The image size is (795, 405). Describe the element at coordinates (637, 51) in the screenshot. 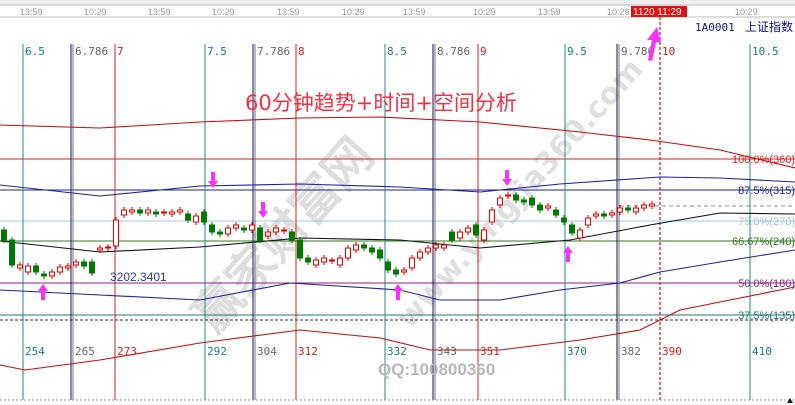

I see `cycle-top-label: 9.786` at that location.